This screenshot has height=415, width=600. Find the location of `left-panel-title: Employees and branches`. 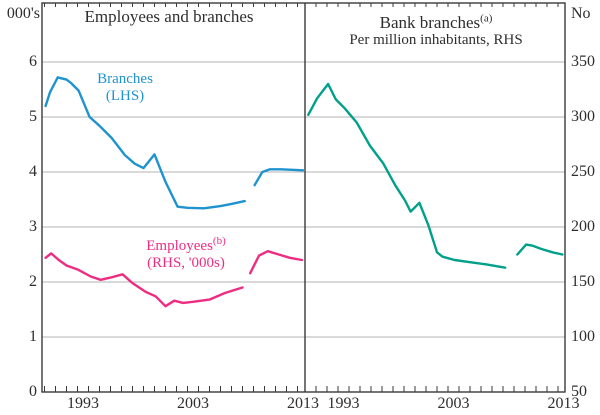

left-panel-title: Employees and branches is located at coordinates (169, 16).